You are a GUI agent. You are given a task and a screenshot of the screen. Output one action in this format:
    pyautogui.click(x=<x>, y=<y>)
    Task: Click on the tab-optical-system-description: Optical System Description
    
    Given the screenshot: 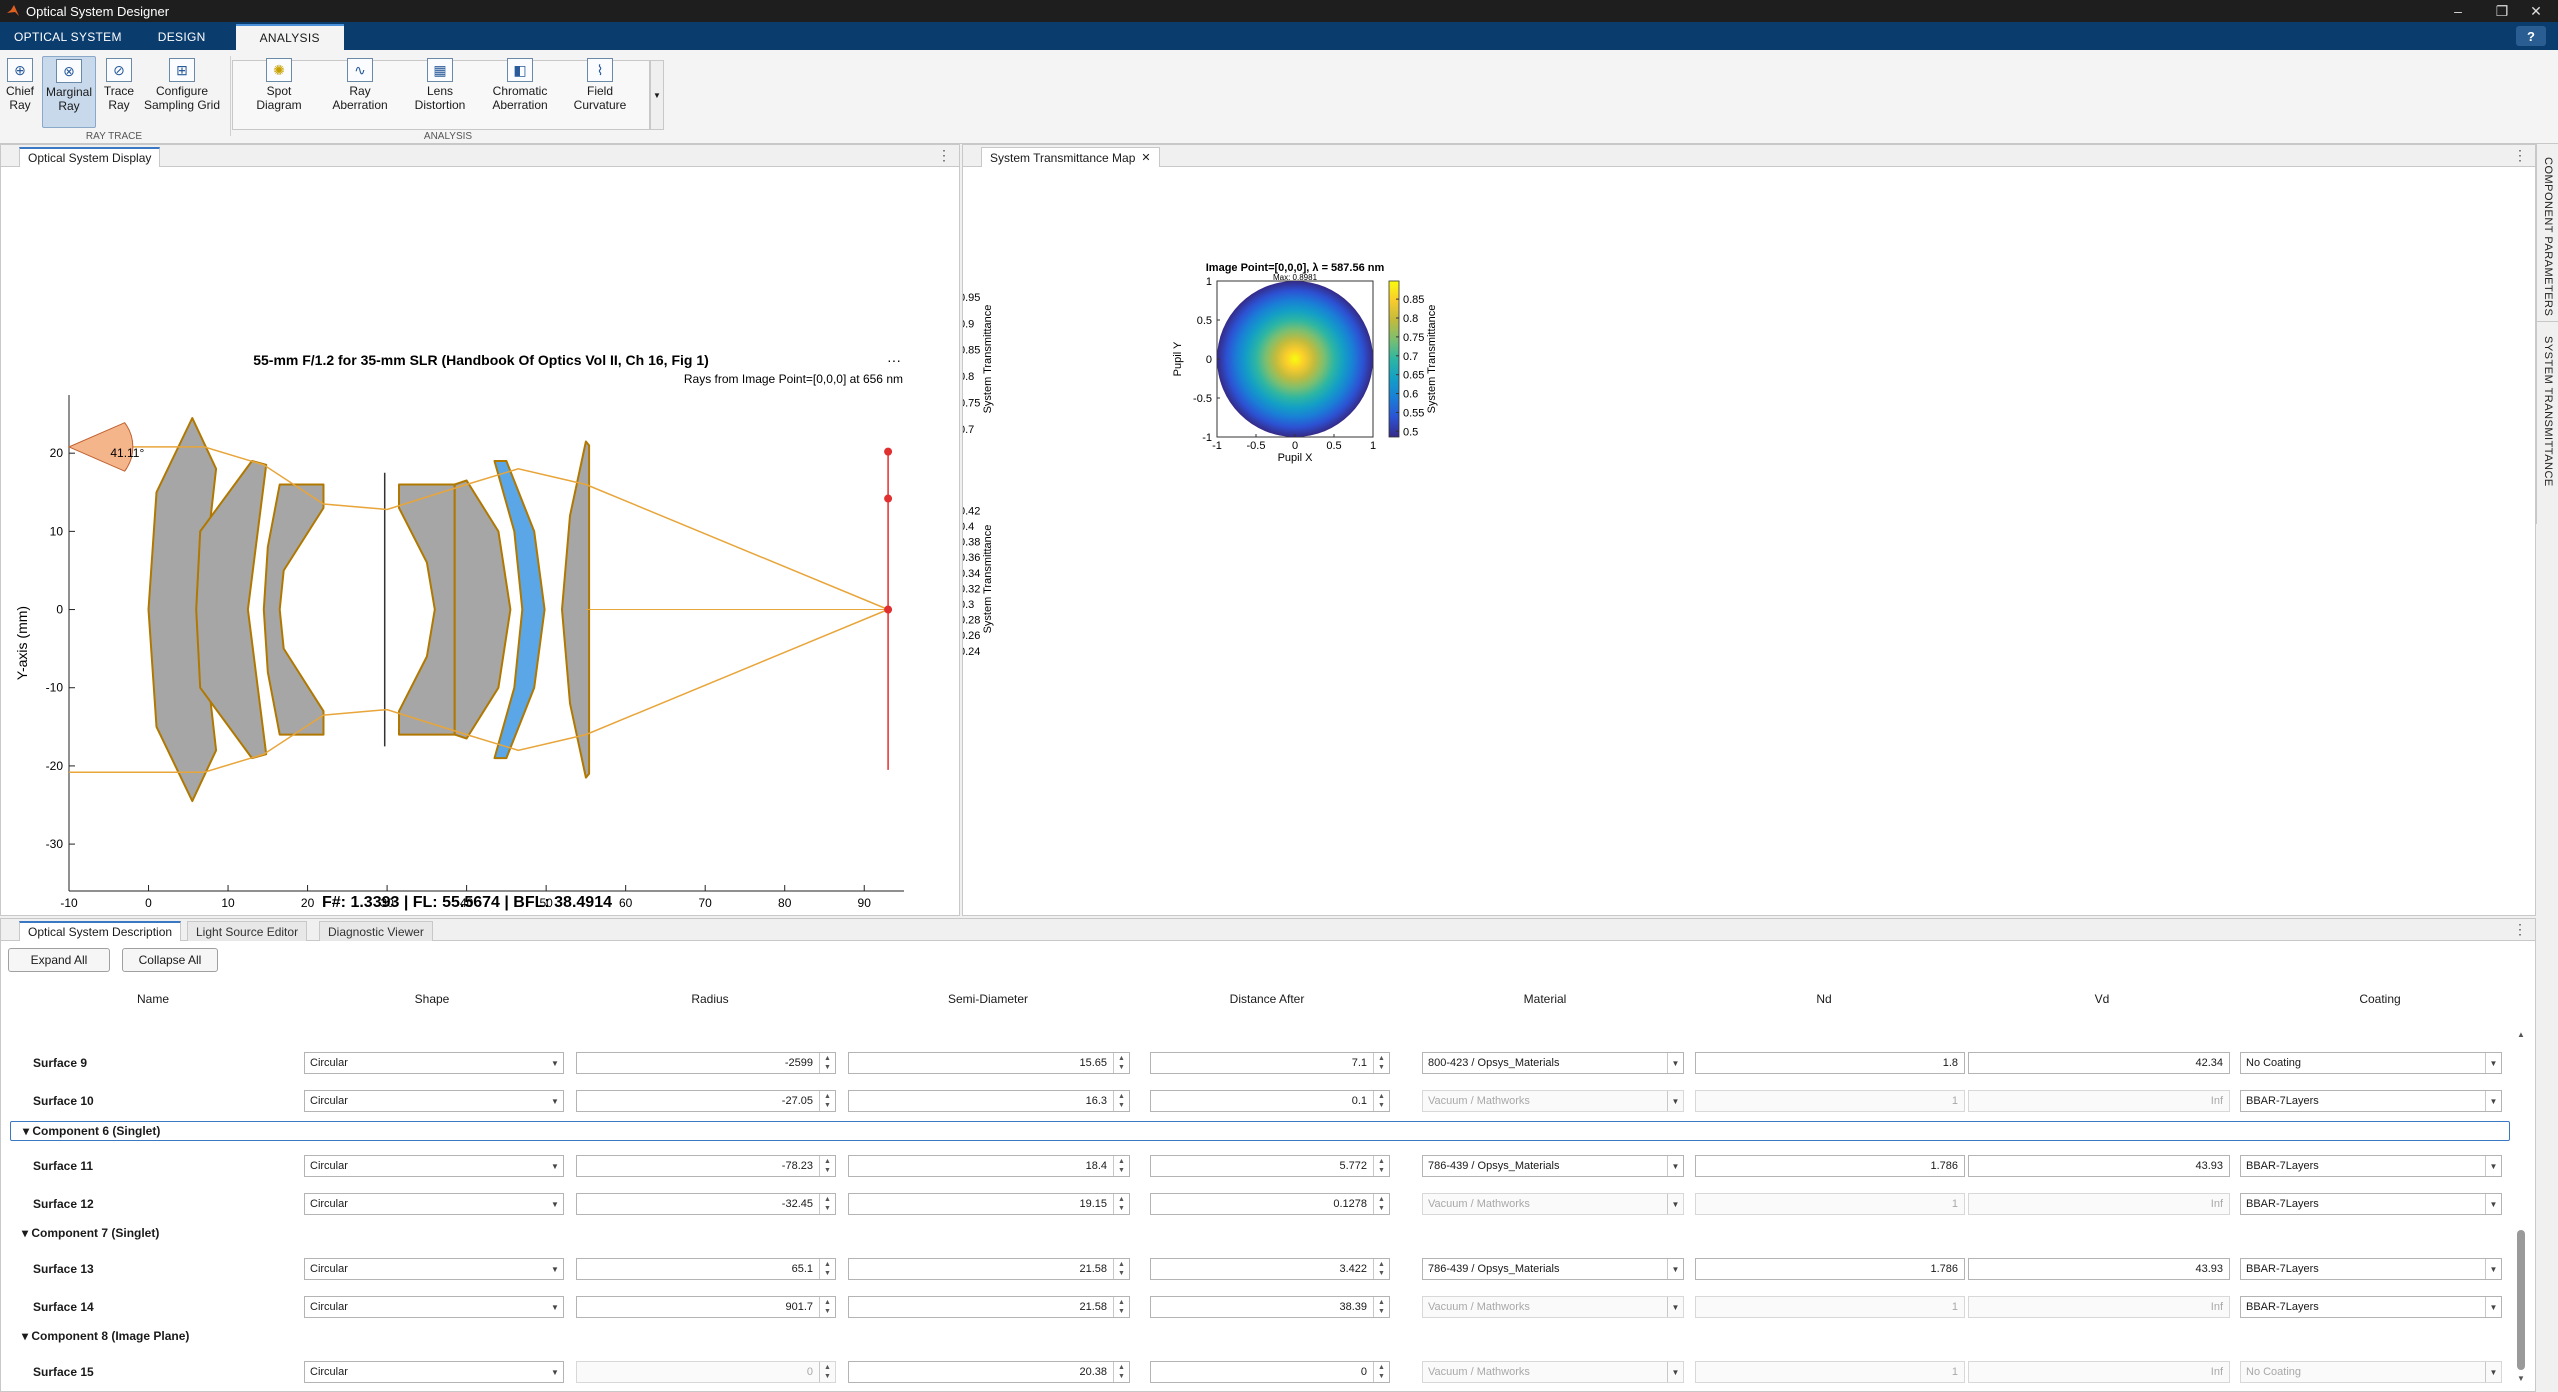 What is the action you would take?
    pyautogui.click(x=100, y=931)
    